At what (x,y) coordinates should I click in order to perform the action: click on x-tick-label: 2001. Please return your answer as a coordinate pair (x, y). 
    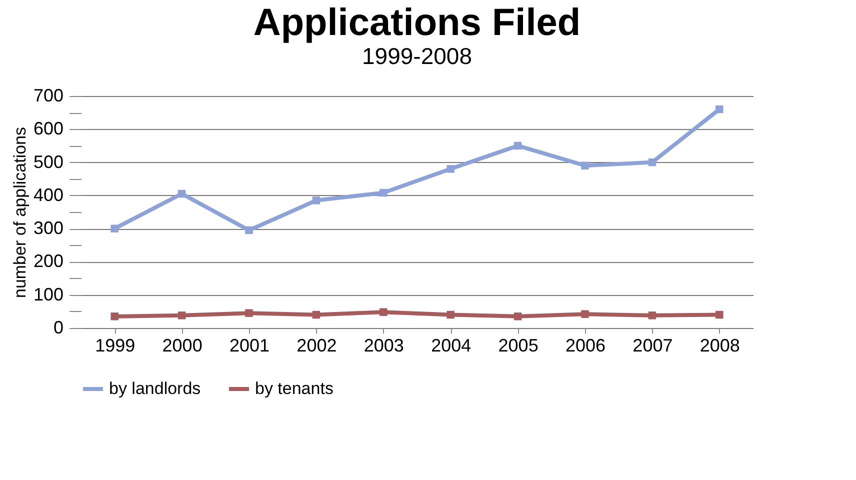
    Looking at the image, I should click on (249, 346).